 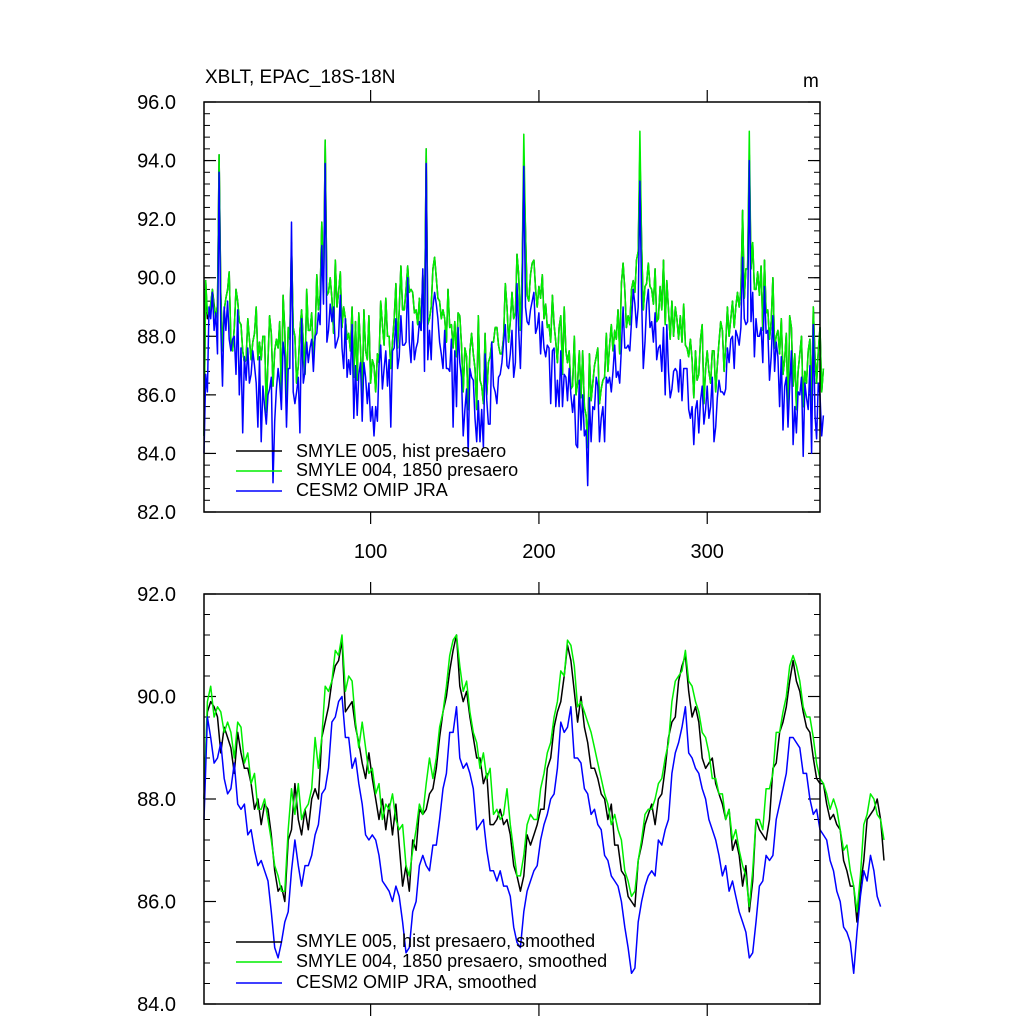 I want to click on y-tick-label: 94.0, so click(x=156, y=162).